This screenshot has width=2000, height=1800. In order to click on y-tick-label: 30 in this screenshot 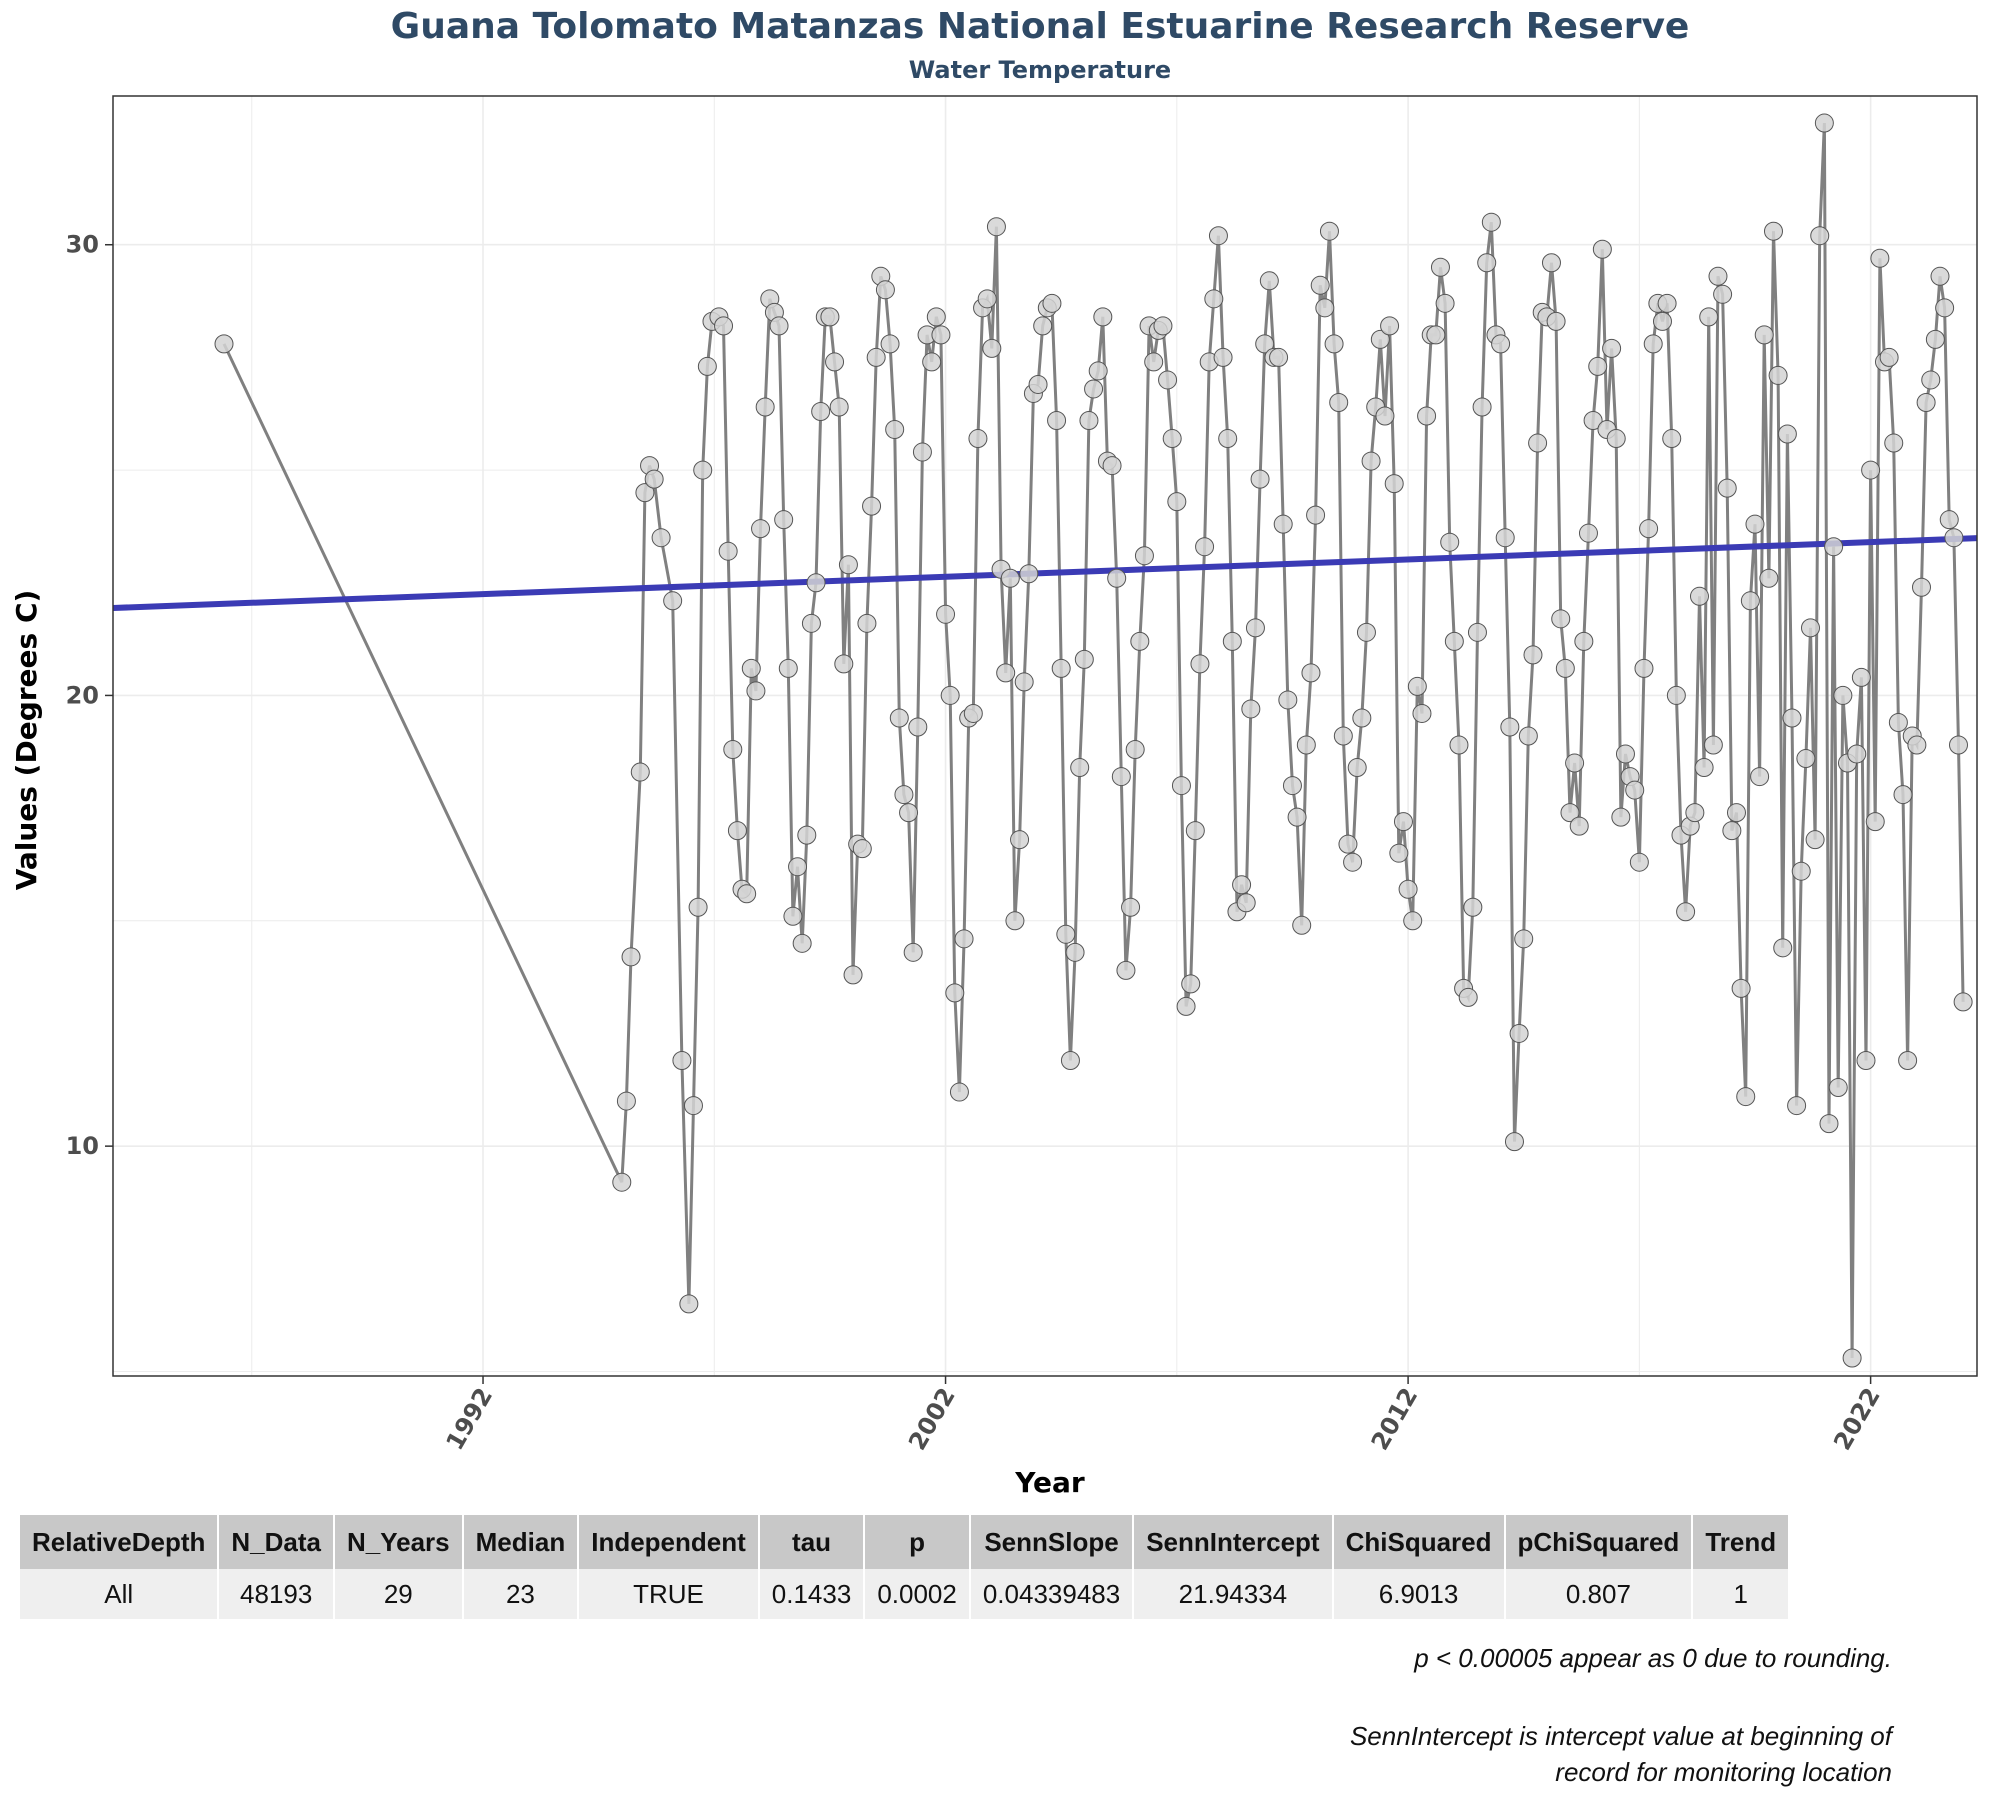, I will do `click(82, 245)`.